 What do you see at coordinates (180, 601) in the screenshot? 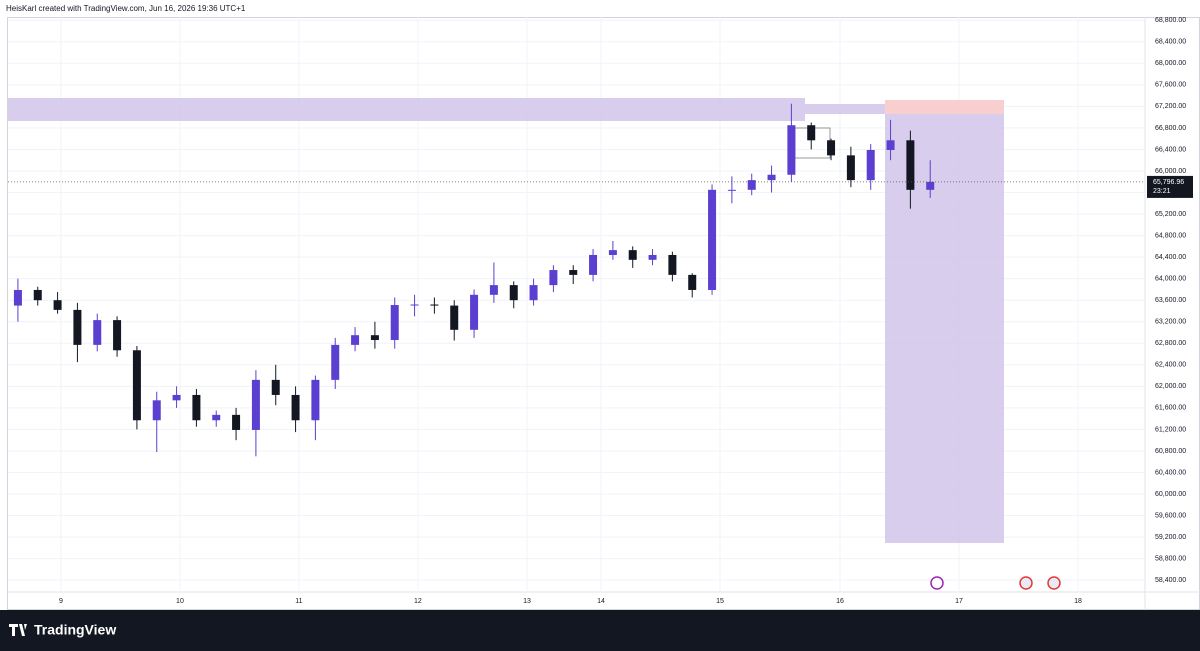
I see `x-tick-label: 10` at bounding box center [180, 601].